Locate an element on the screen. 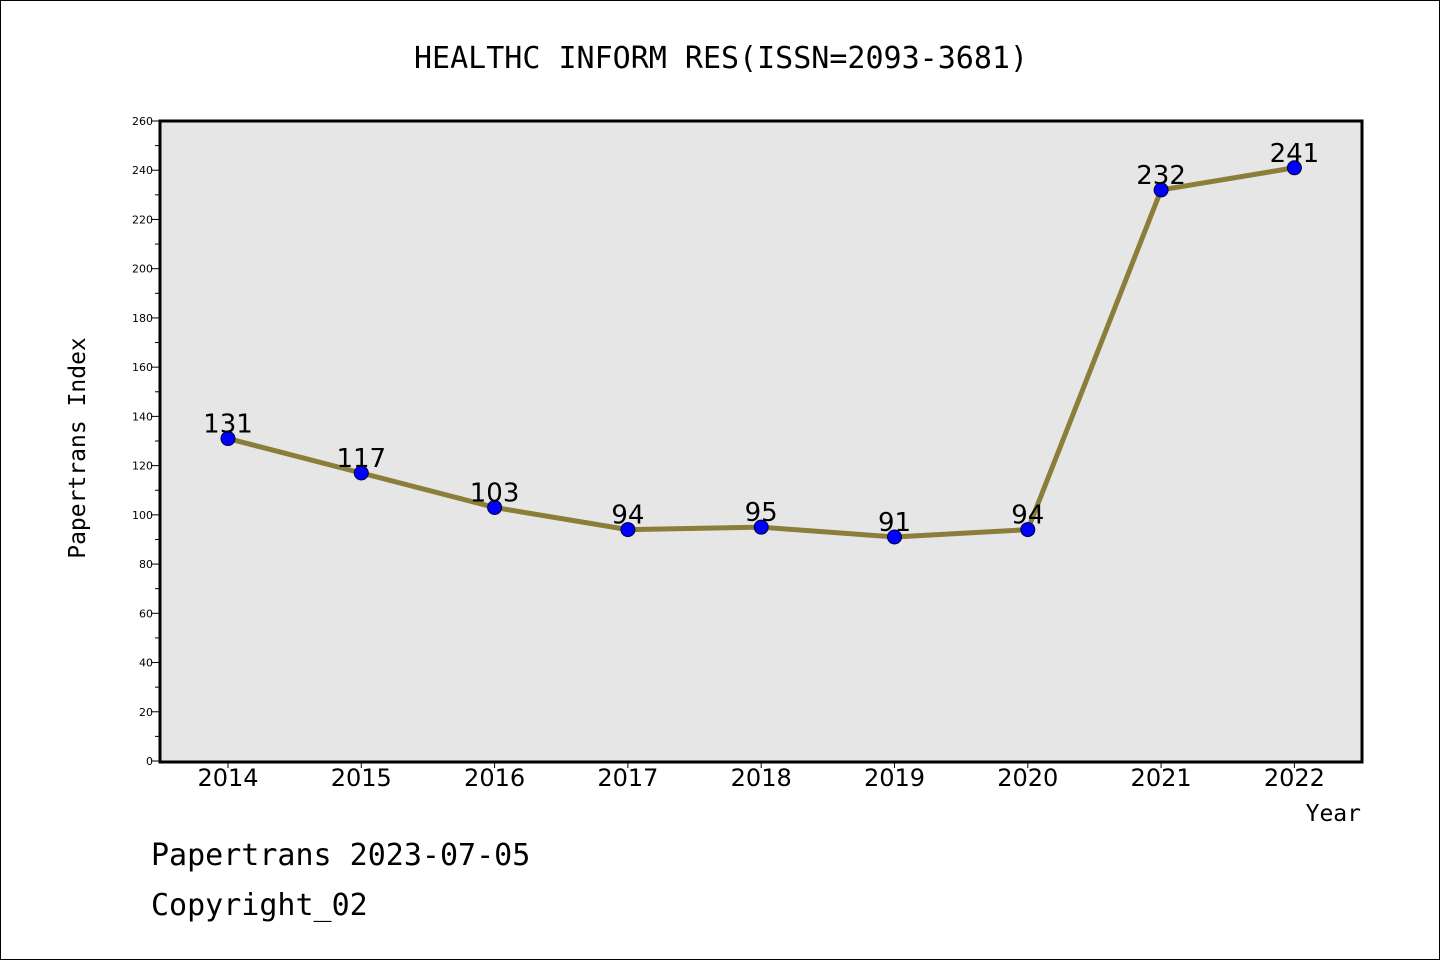 This screenshot has width=1440, height=961. chart-title: HEALTHC INFORM RES(ISSN=2093-3681) is located at coordinates (721, 58).